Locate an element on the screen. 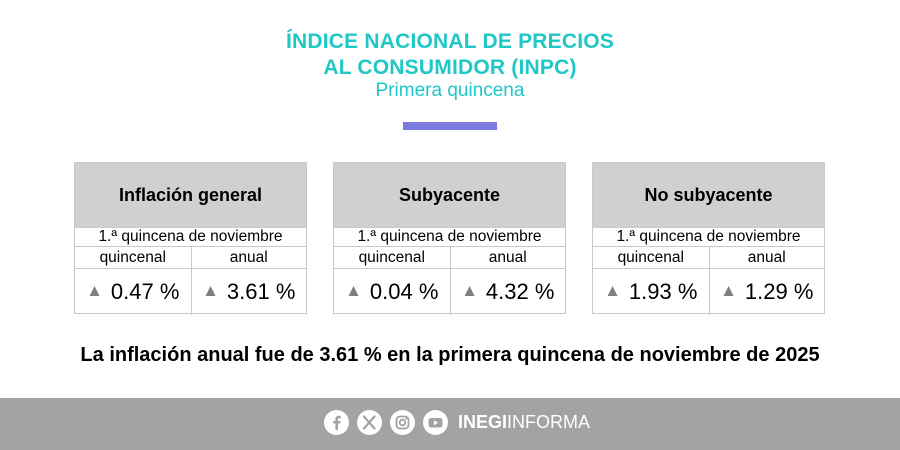 The width and height of the screenshot is (900, 450). footer-bar: INEGIINFORMA is located at coordinates (450, 424).